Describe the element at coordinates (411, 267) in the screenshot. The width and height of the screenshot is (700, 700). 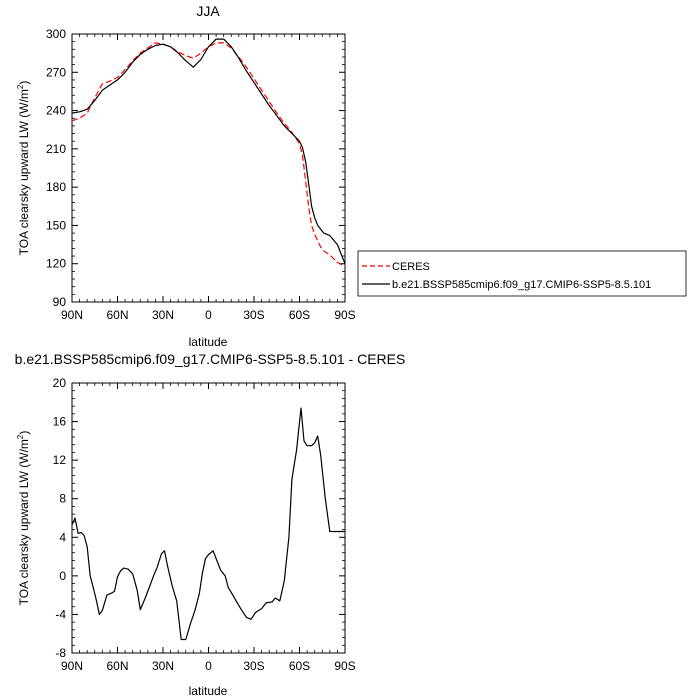
I see `legend-label-ceres: CERES` at that location.